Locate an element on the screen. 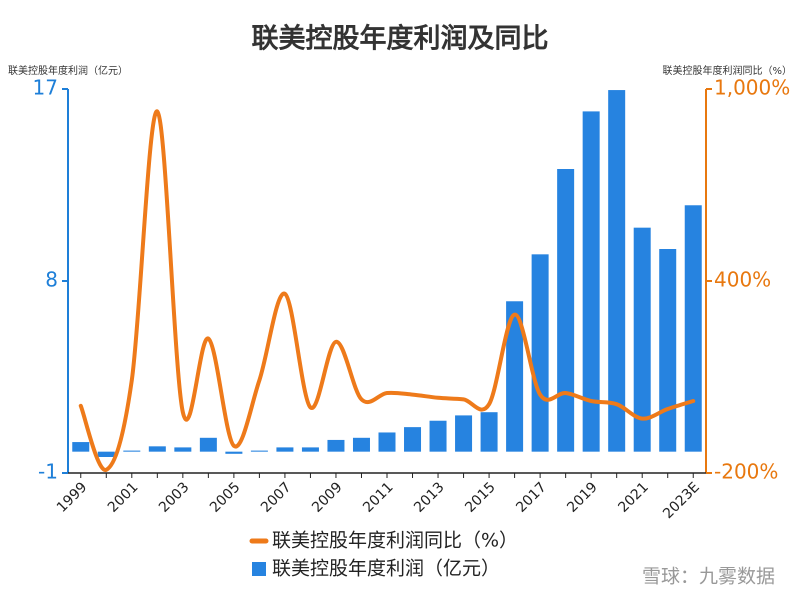 This screenshot has width=800, height=600. y2-axis-title: 联美控股年度利润同比（%） is located at coordinates (727, 70).